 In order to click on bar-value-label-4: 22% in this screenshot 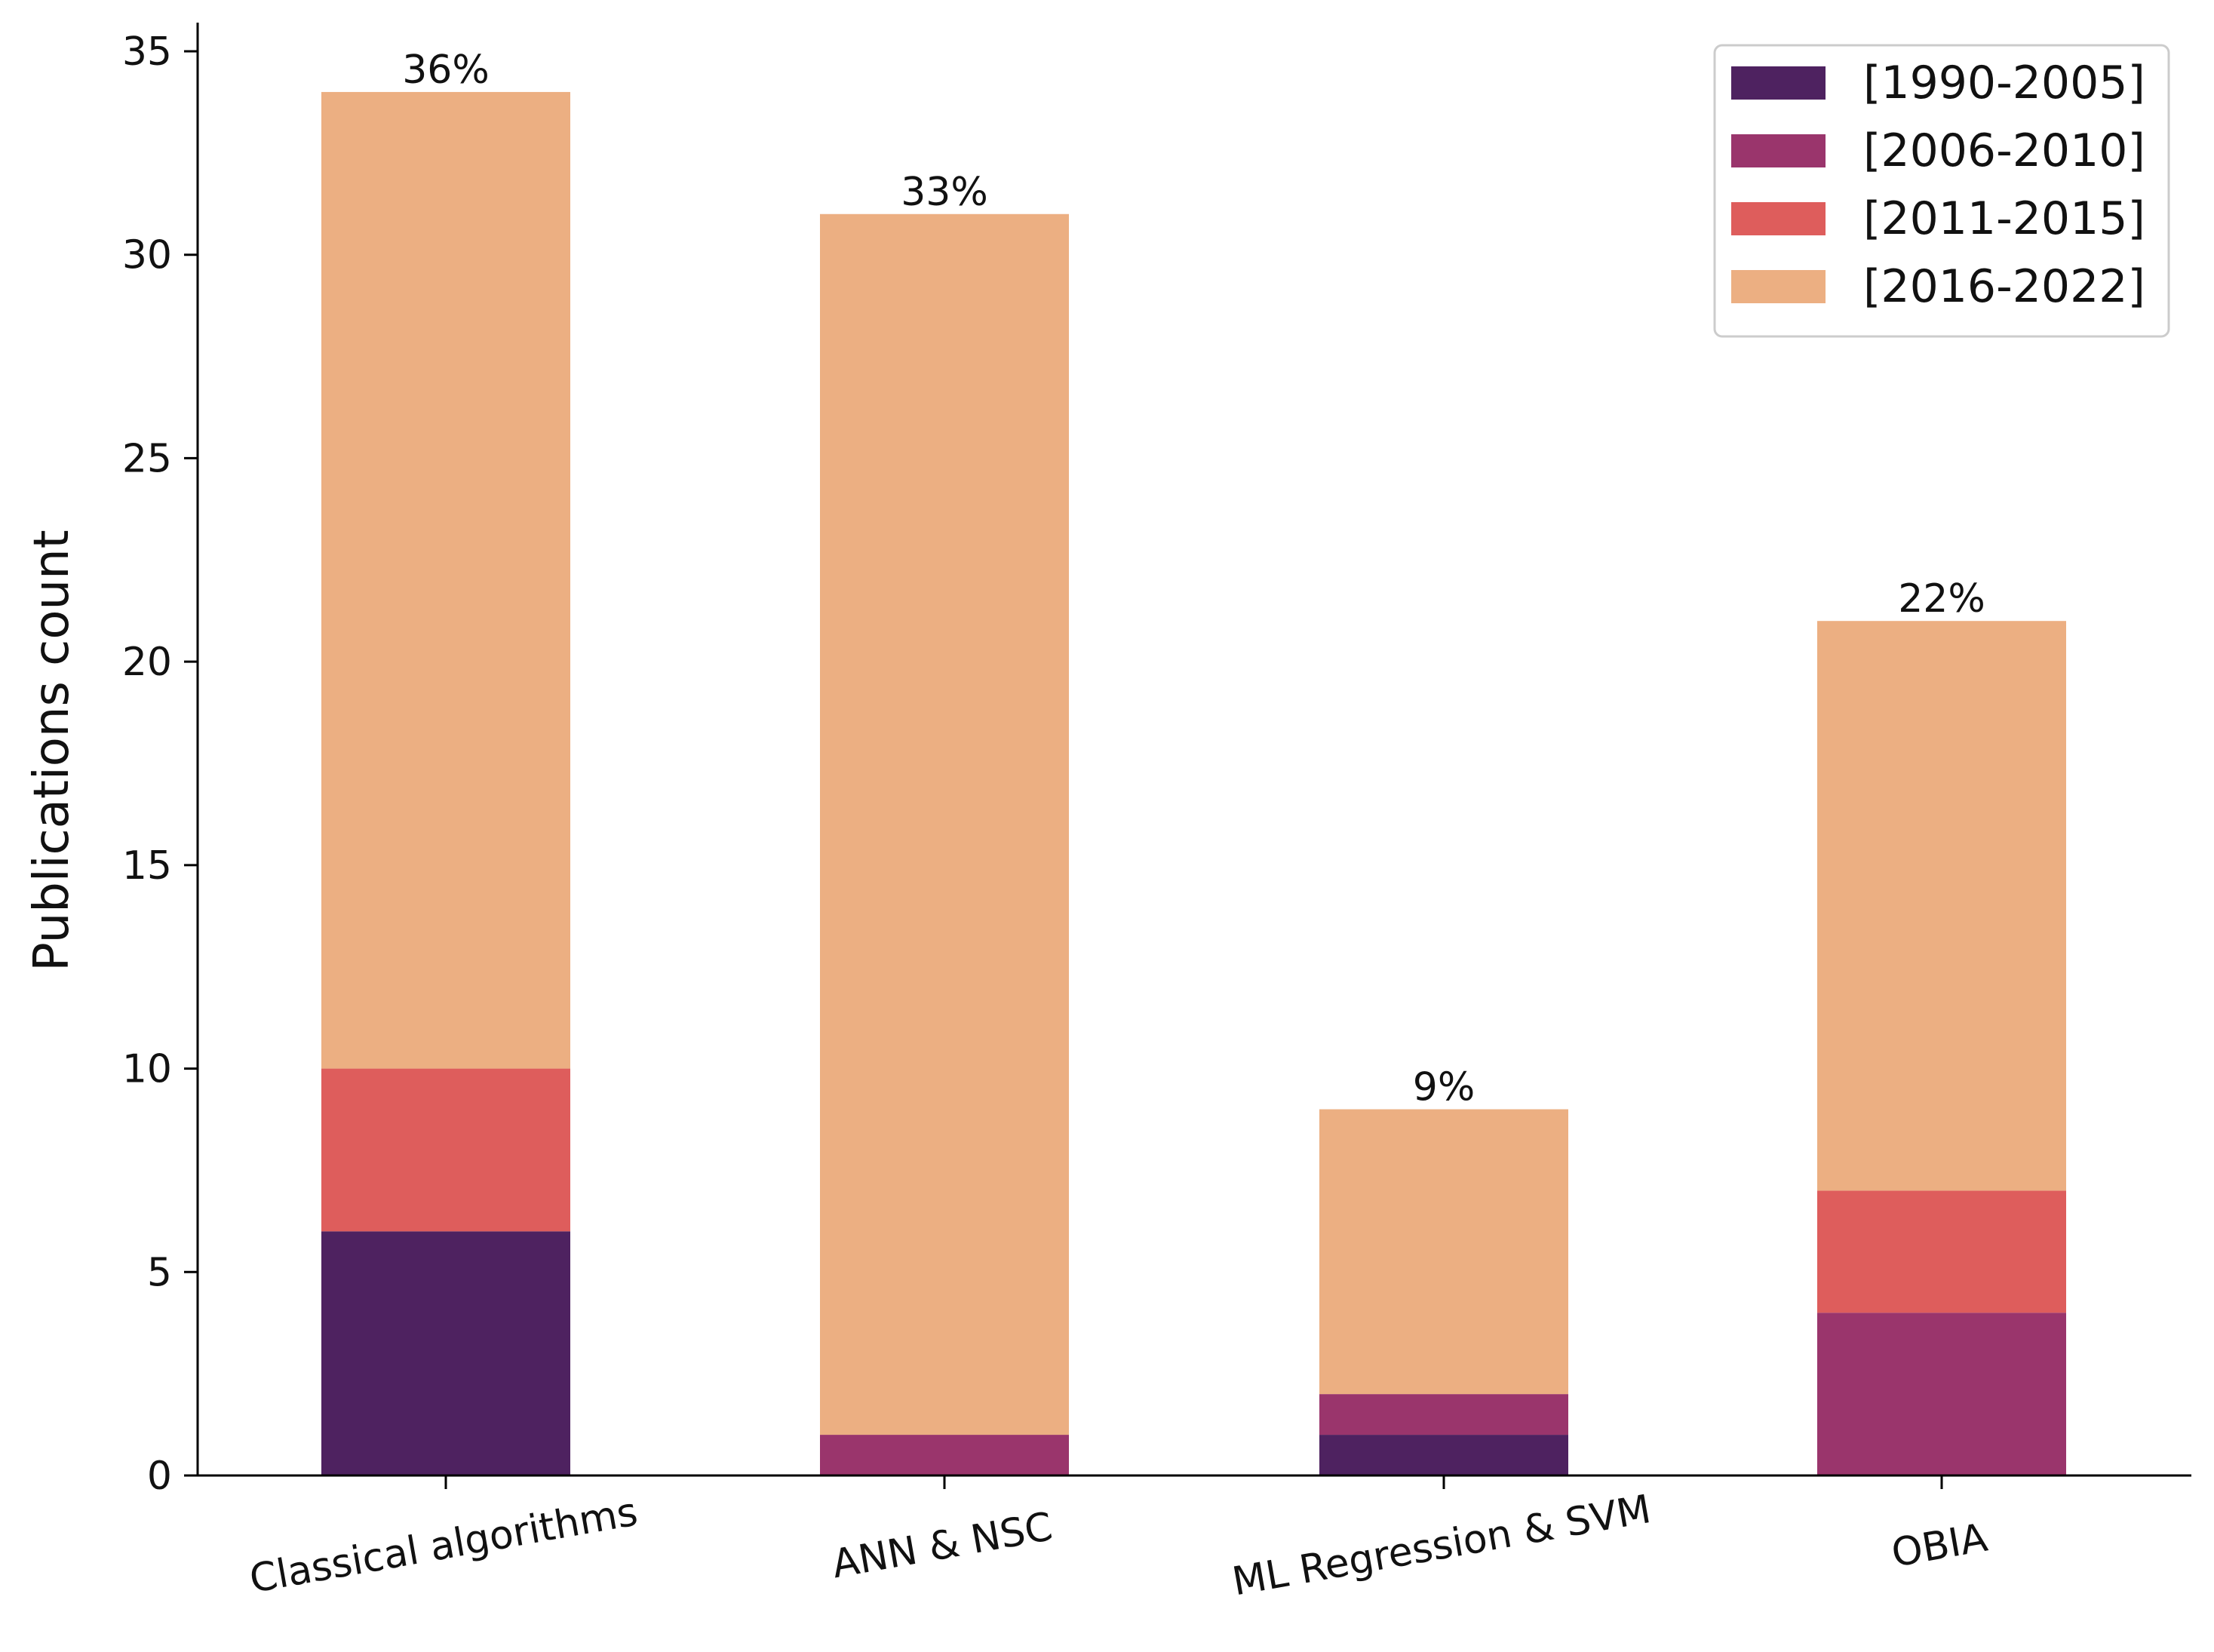, I will do `click(1941, 599)`.